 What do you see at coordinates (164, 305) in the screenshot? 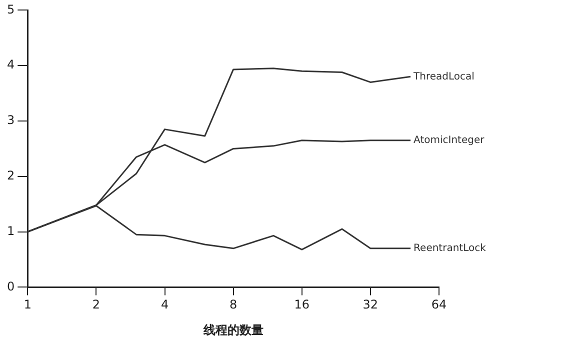
I see `x-tick-label: 4` at bounding box center [164, 305].